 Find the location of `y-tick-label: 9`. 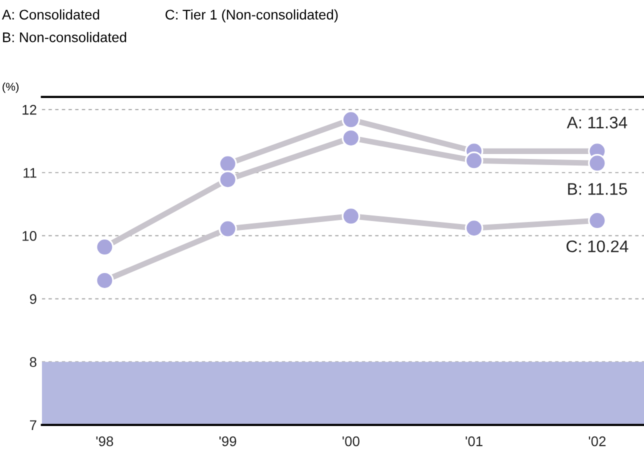

y-tick-label: 9 is located at coordinates (33, 299).